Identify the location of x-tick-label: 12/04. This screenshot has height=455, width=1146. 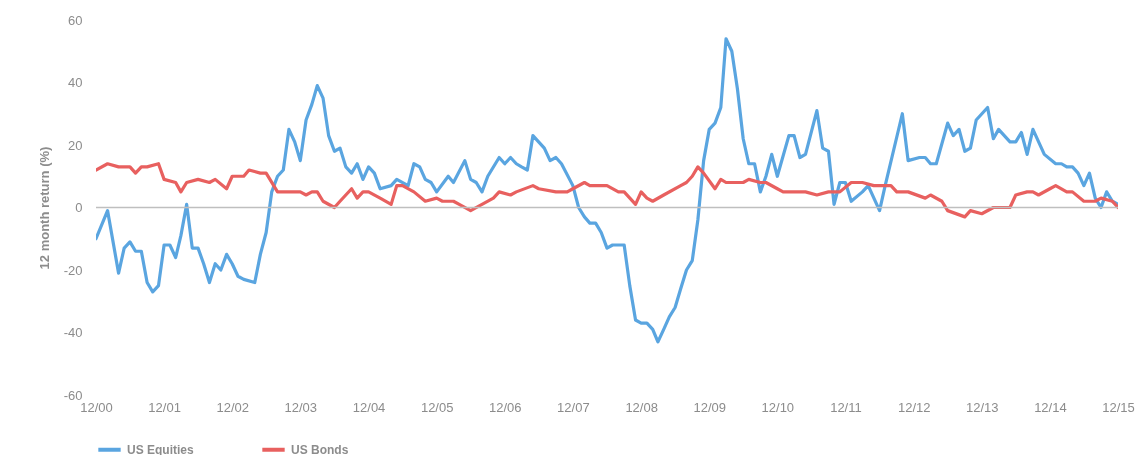
(369, 407).